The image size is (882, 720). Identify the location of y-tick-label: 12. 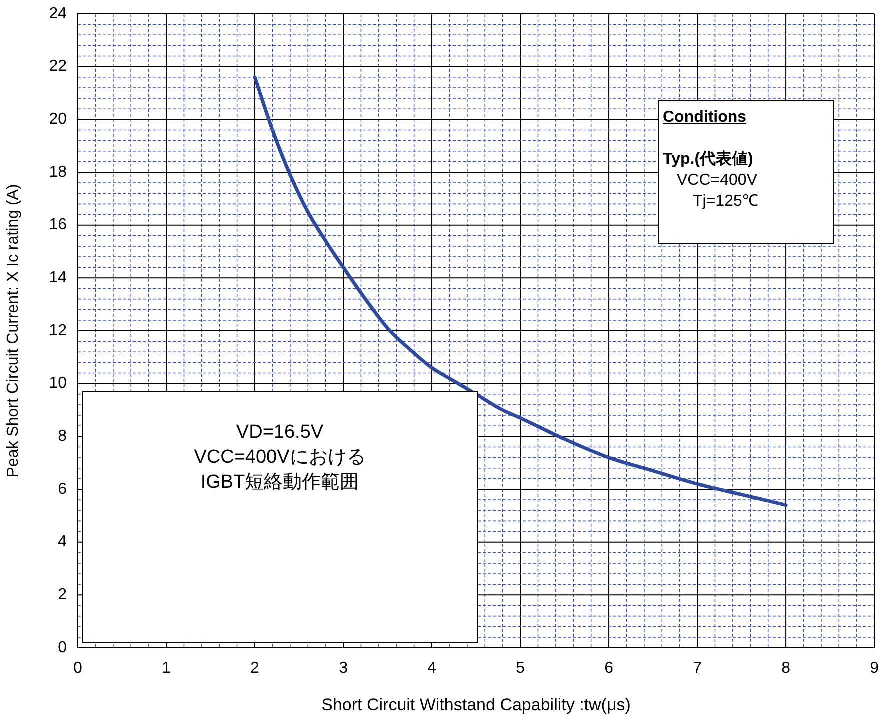
(58, 331).